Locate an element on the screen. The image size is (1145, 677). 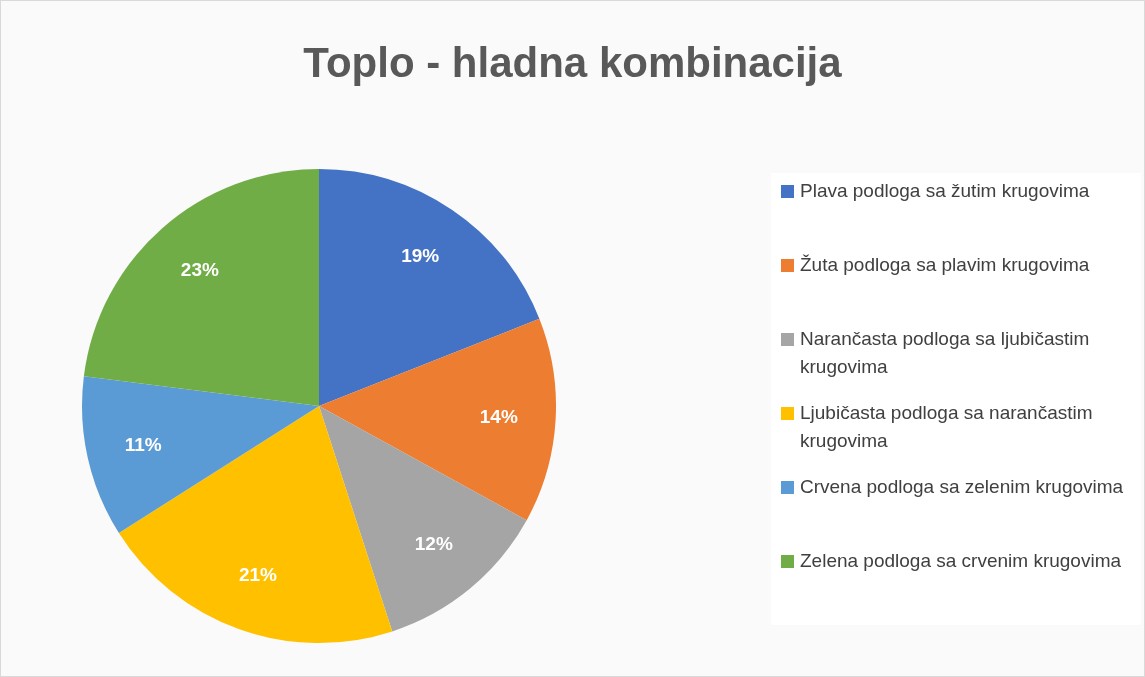
legend-label: Crvena podloga sa zelenim krugovima is located at coordinates (962, 487).